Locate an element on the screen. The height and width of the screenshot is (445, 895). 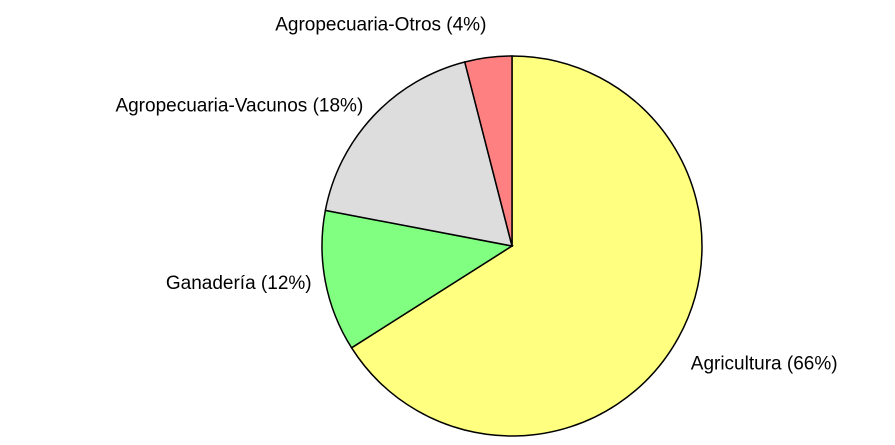
slice-label: Agropecuaria-Vacunos (18%) is located at coordinates (239, 105).